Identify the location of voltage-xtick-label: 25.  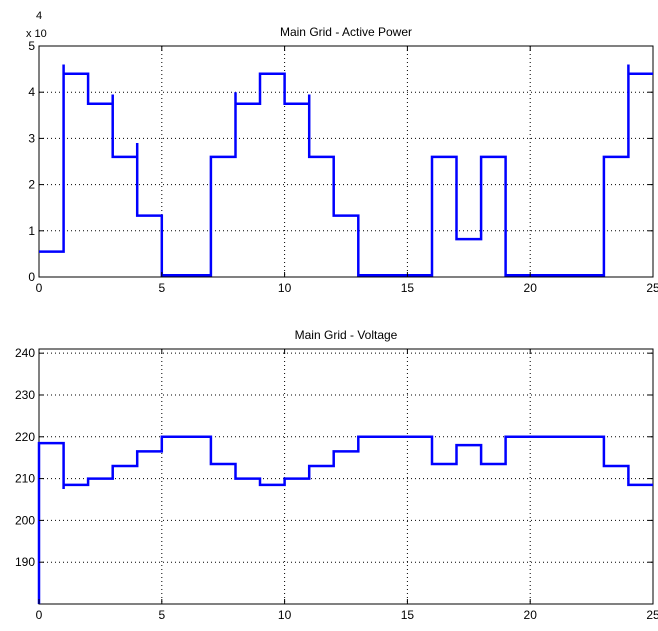
(652, 615).